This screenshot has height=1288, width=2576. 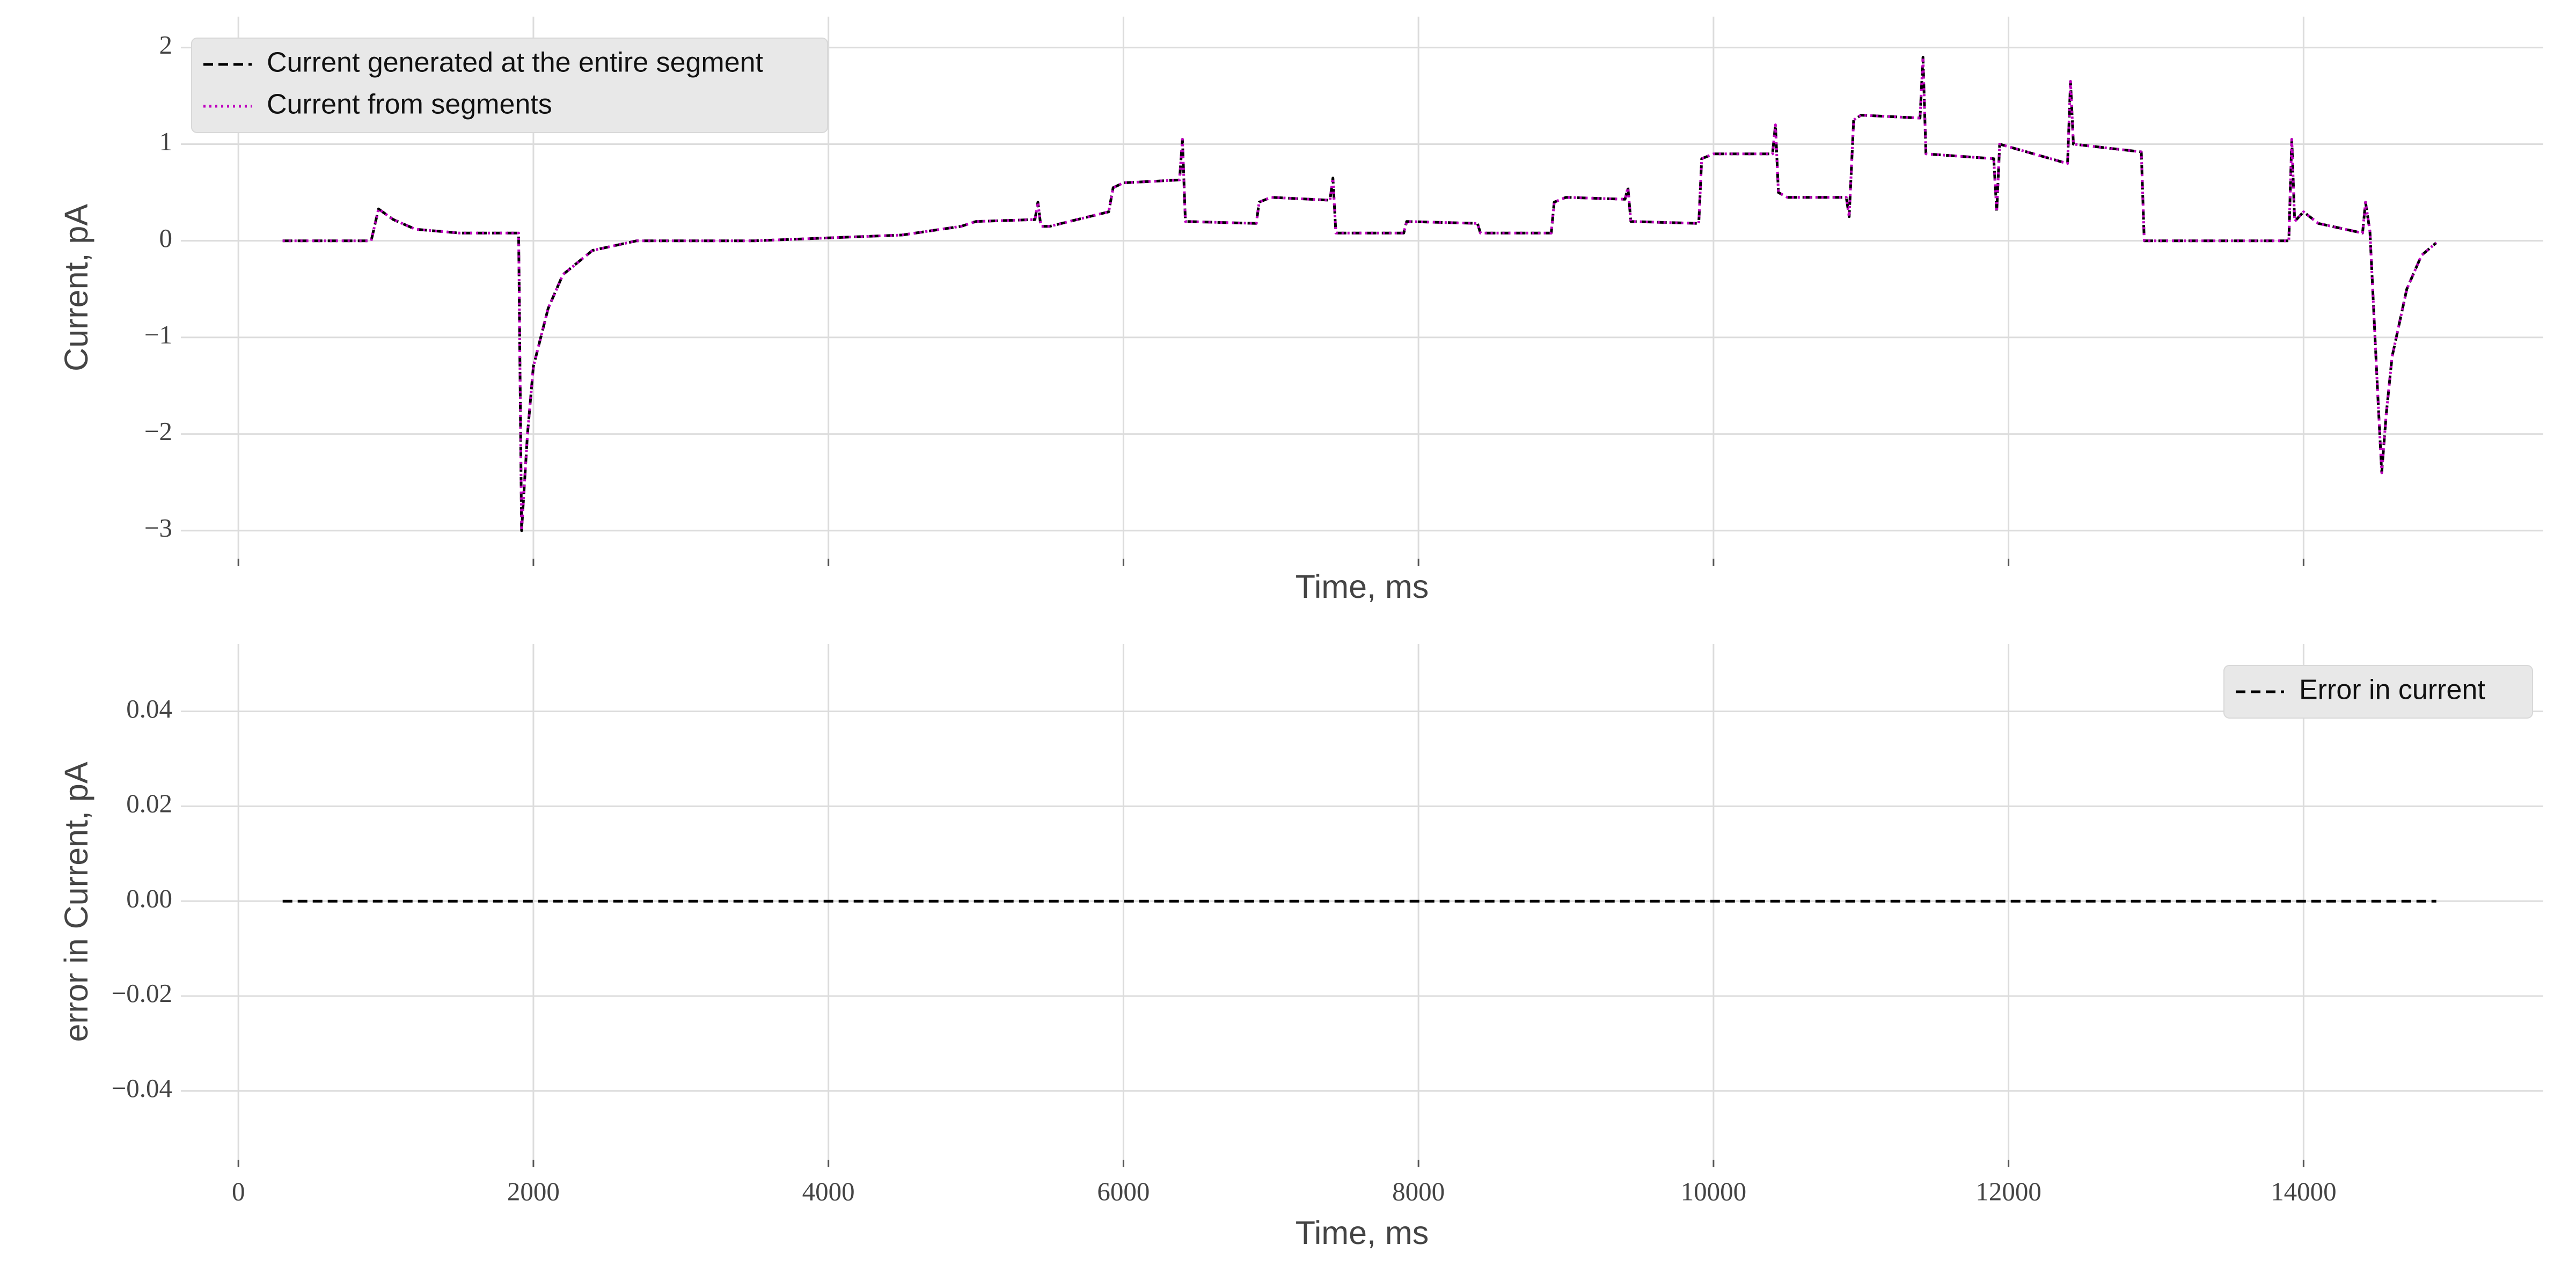 What do you see at coordinates (166, 141) in the screenshot?
I see `y-tick-label: 1` at bounding box center [166, 141].